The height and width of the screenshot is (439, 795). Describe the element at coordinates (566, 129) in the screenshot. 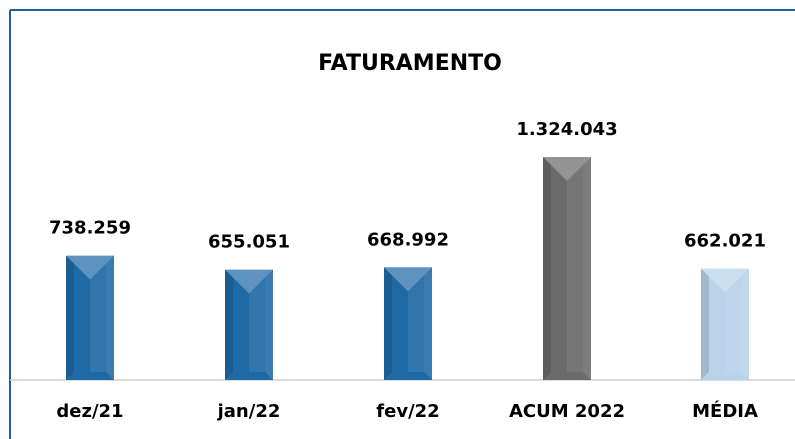

I see `value-label: 1.324.043` at that location.